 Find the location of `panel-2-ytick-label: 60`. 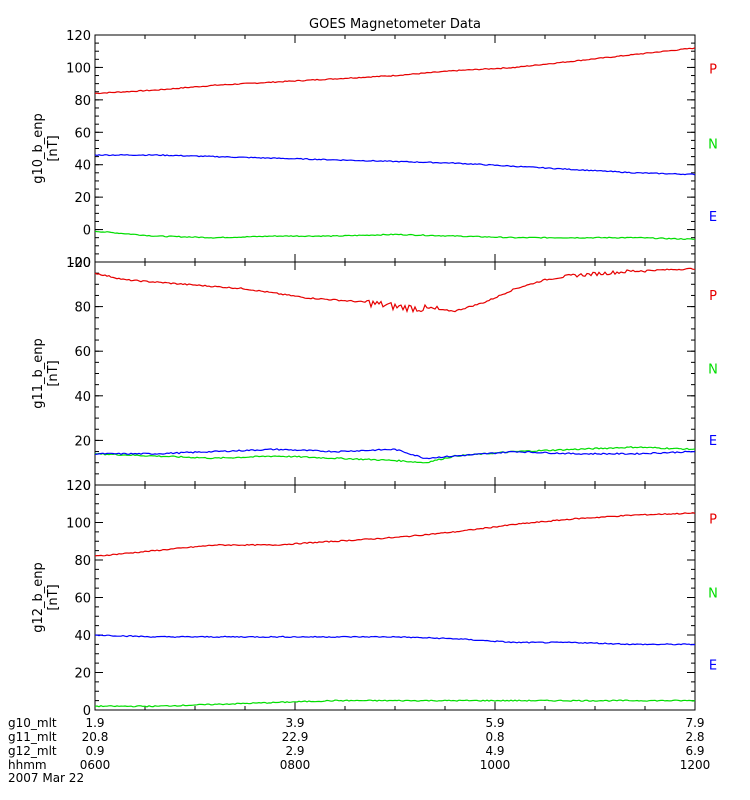

panel-2-ytick-label: 60 is located at coordinates (82, 352).